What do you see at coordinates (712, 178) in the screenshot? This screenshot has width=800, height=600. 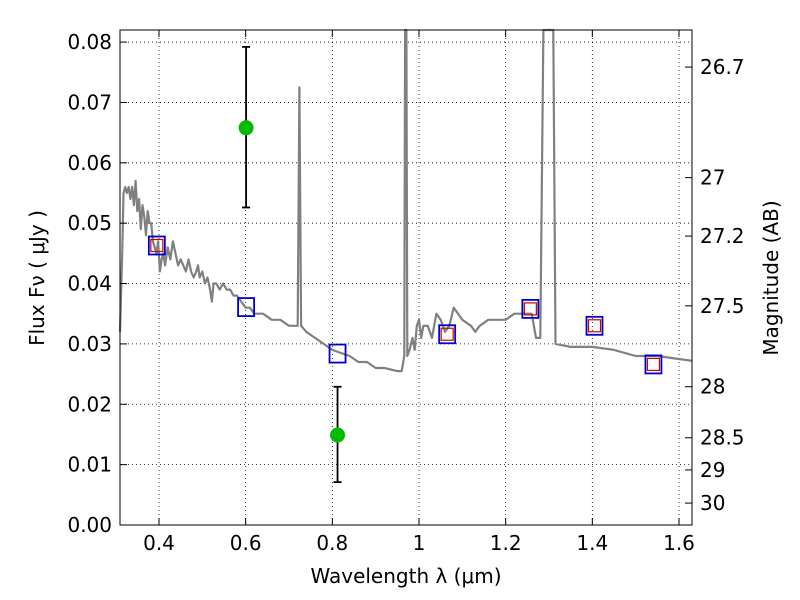 I see `right-tick-label: 27` at bounding box center [712, 178].